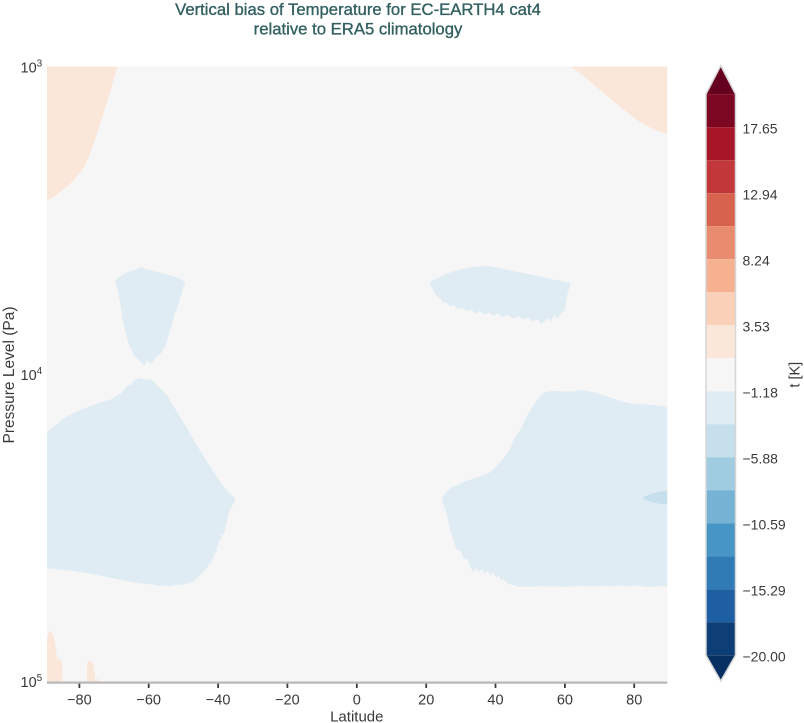  I want to click on svg-text: Latitude, so click(356, 716).